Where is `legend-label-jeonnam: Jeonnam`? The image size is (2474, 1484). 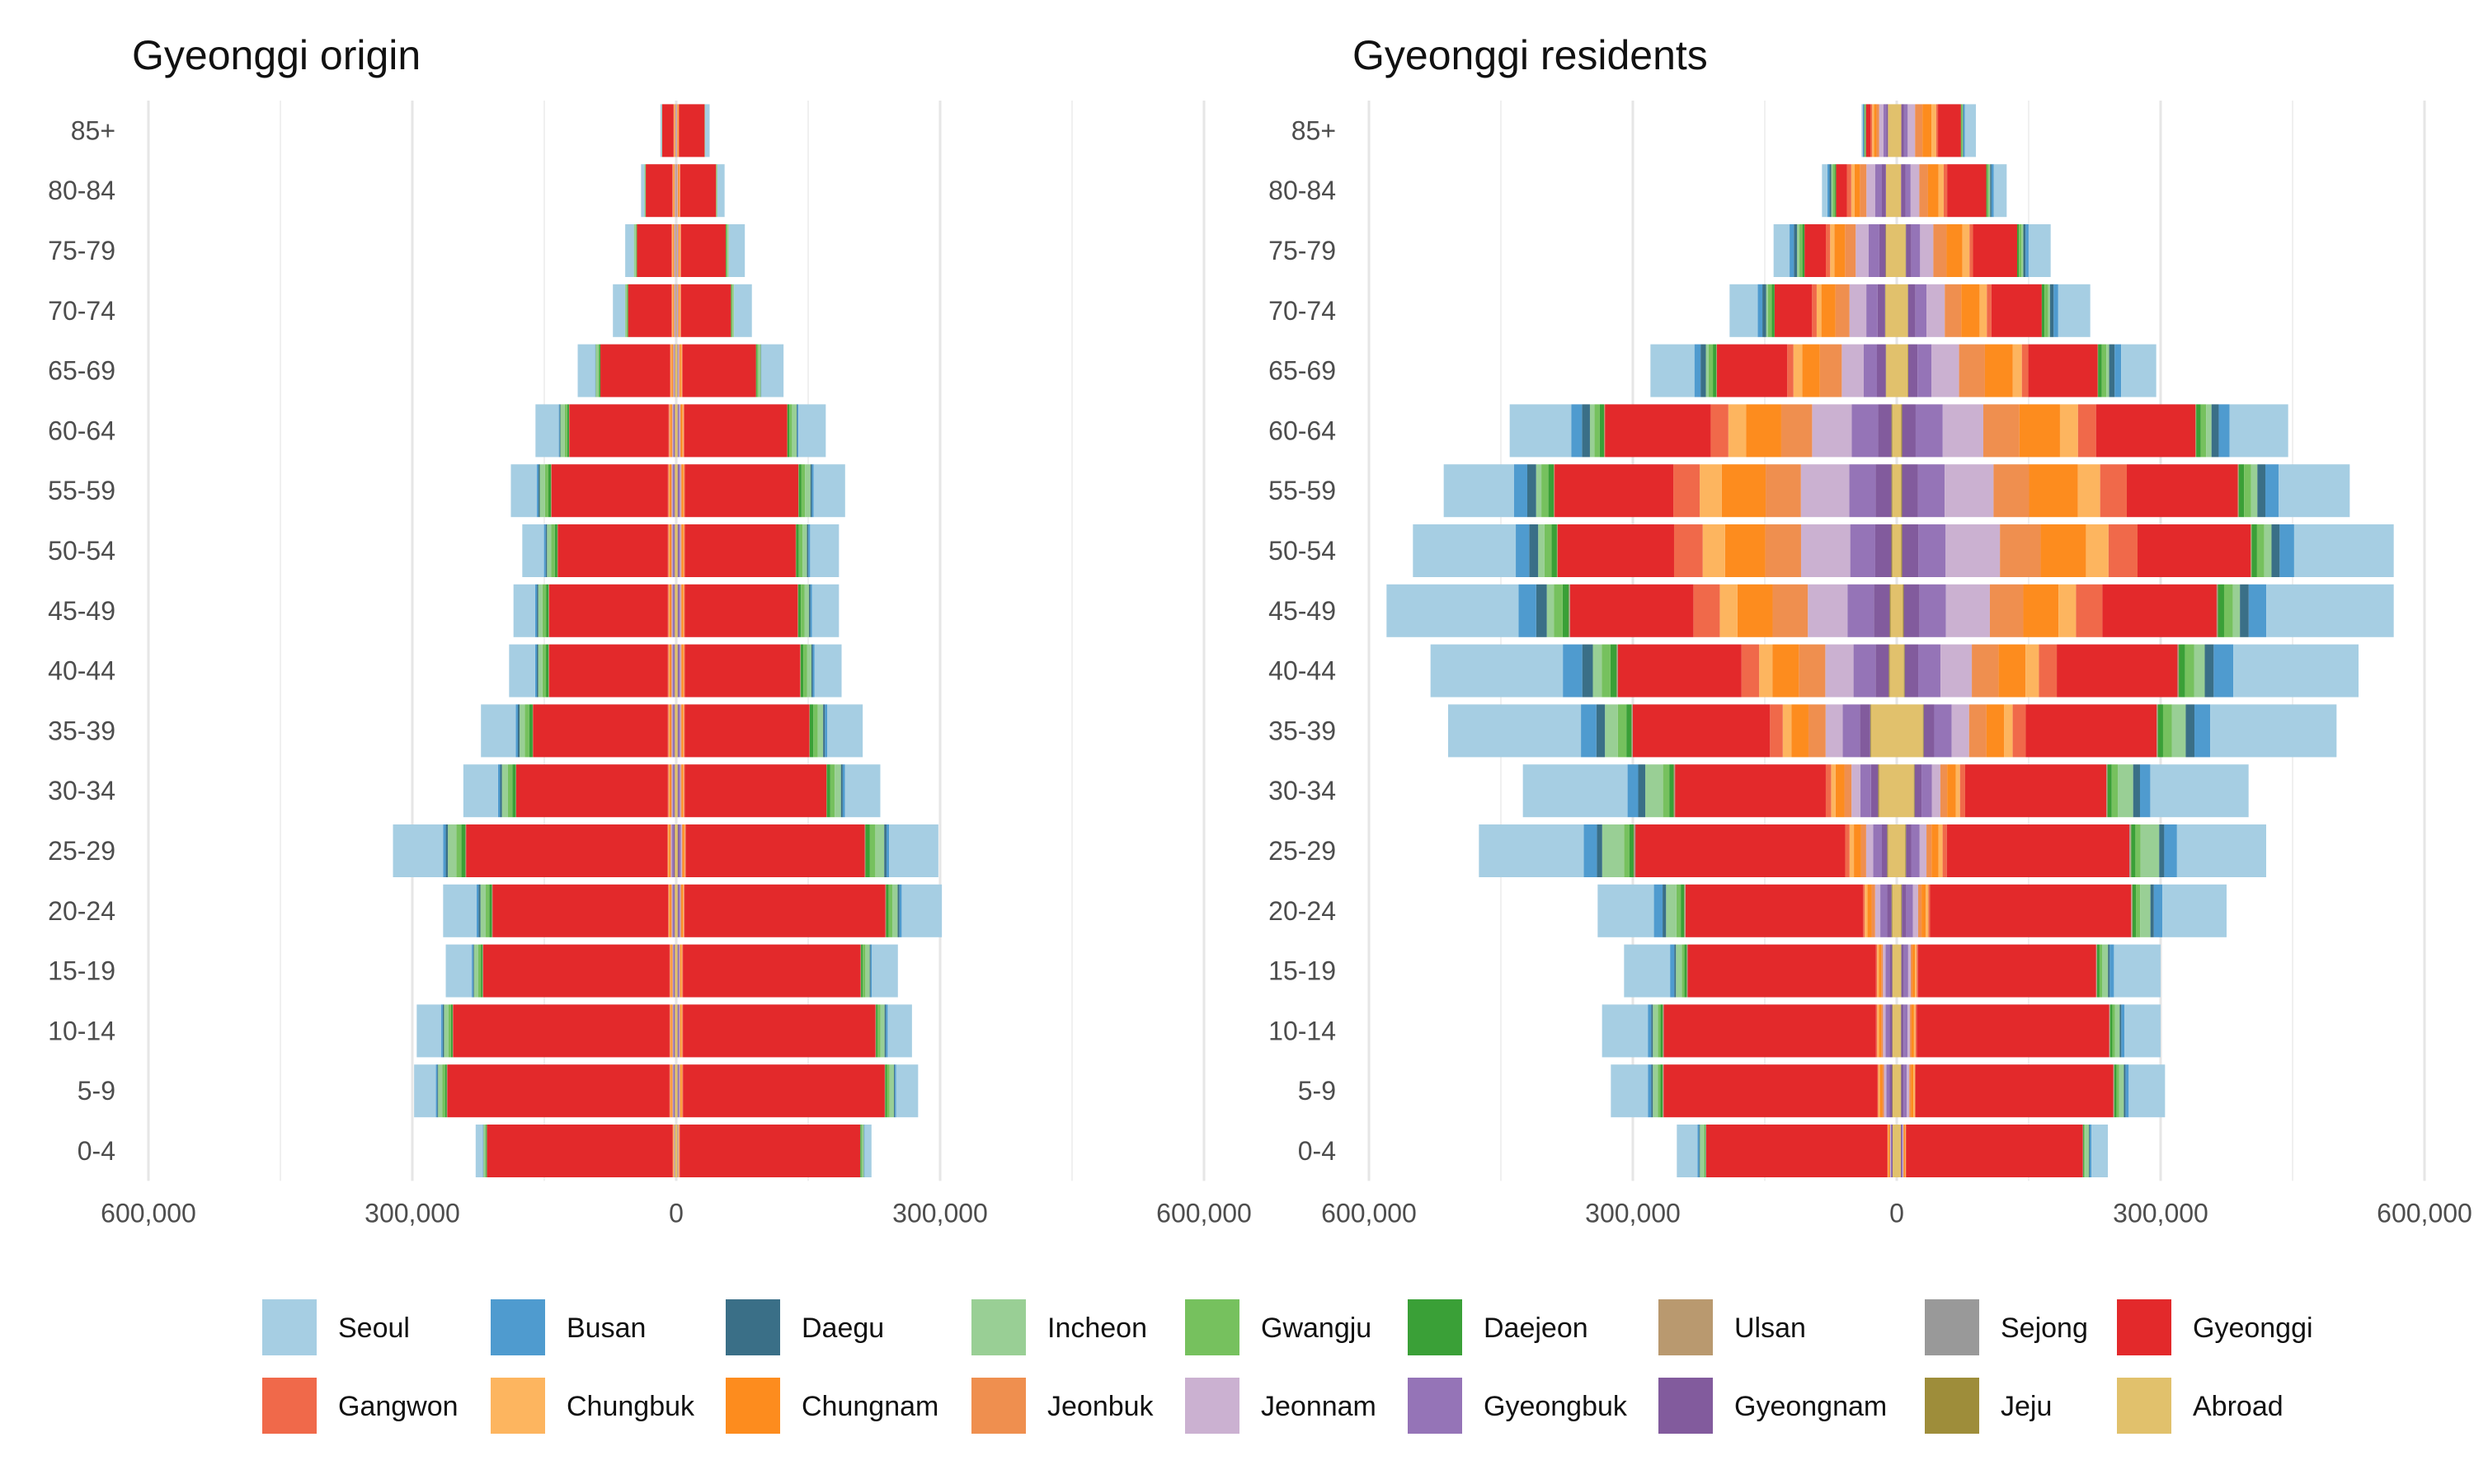
legend-label-jeonnam: Jeonnam is located at coordinates (1318, 1406).